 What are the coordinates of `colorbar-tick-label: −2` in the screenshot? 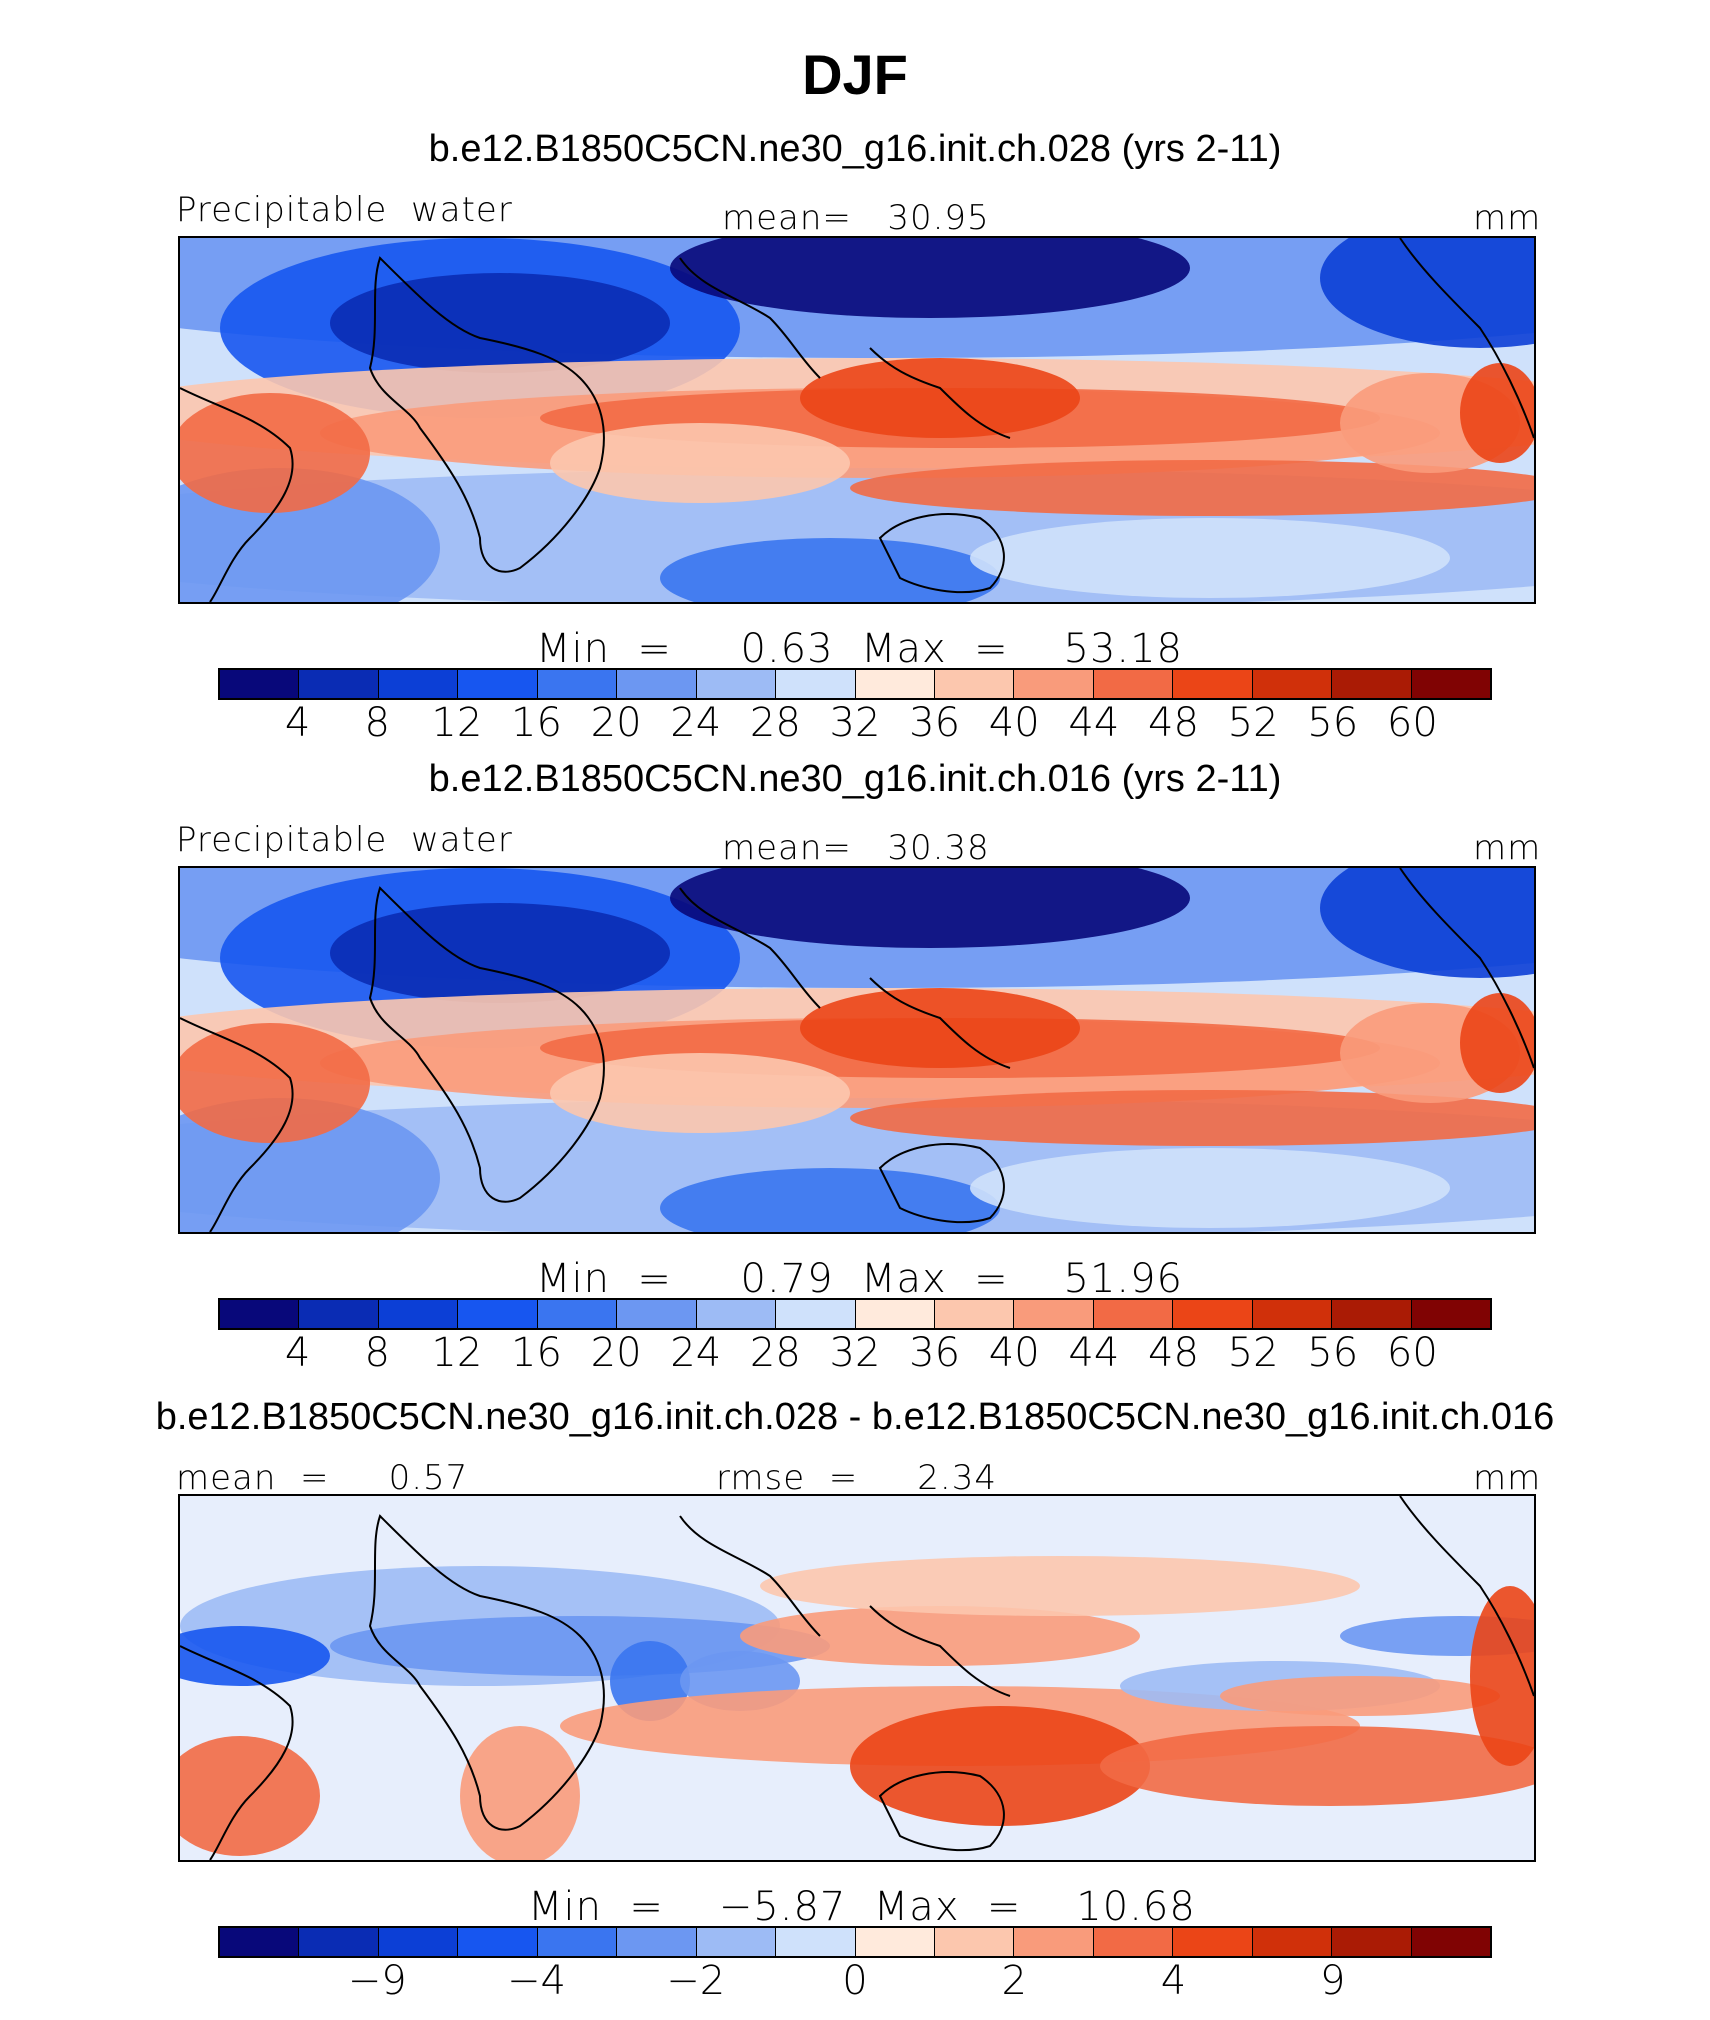 It's located at (696, 1981).